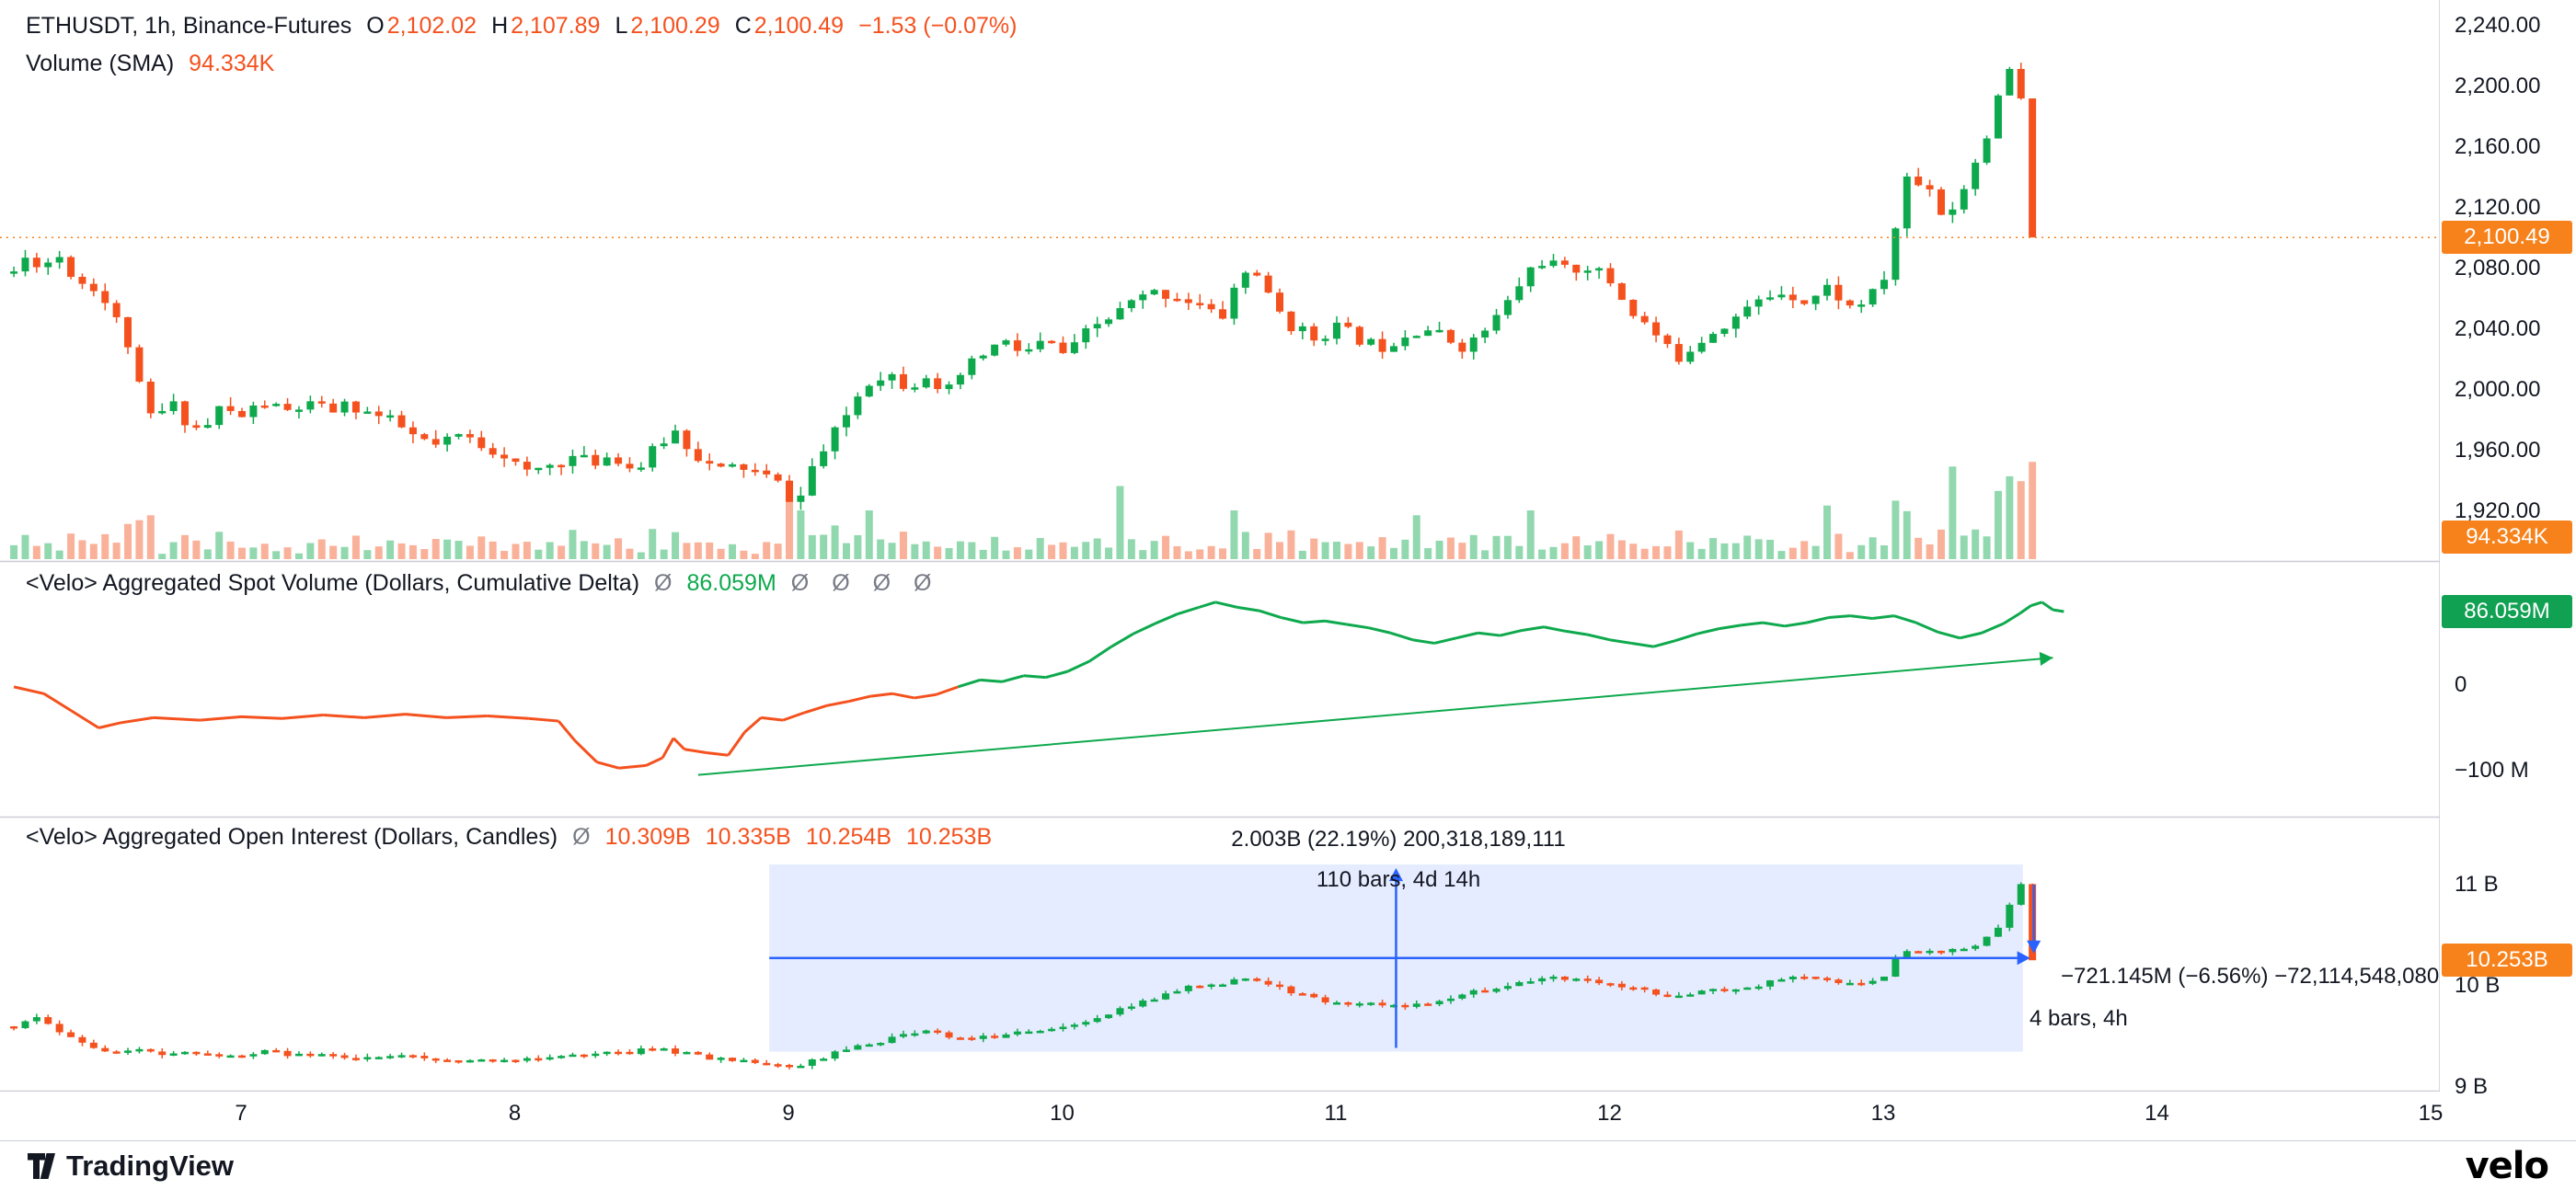  I want to click on axis-tick-label: 2,000.00, so click(2498, 389).